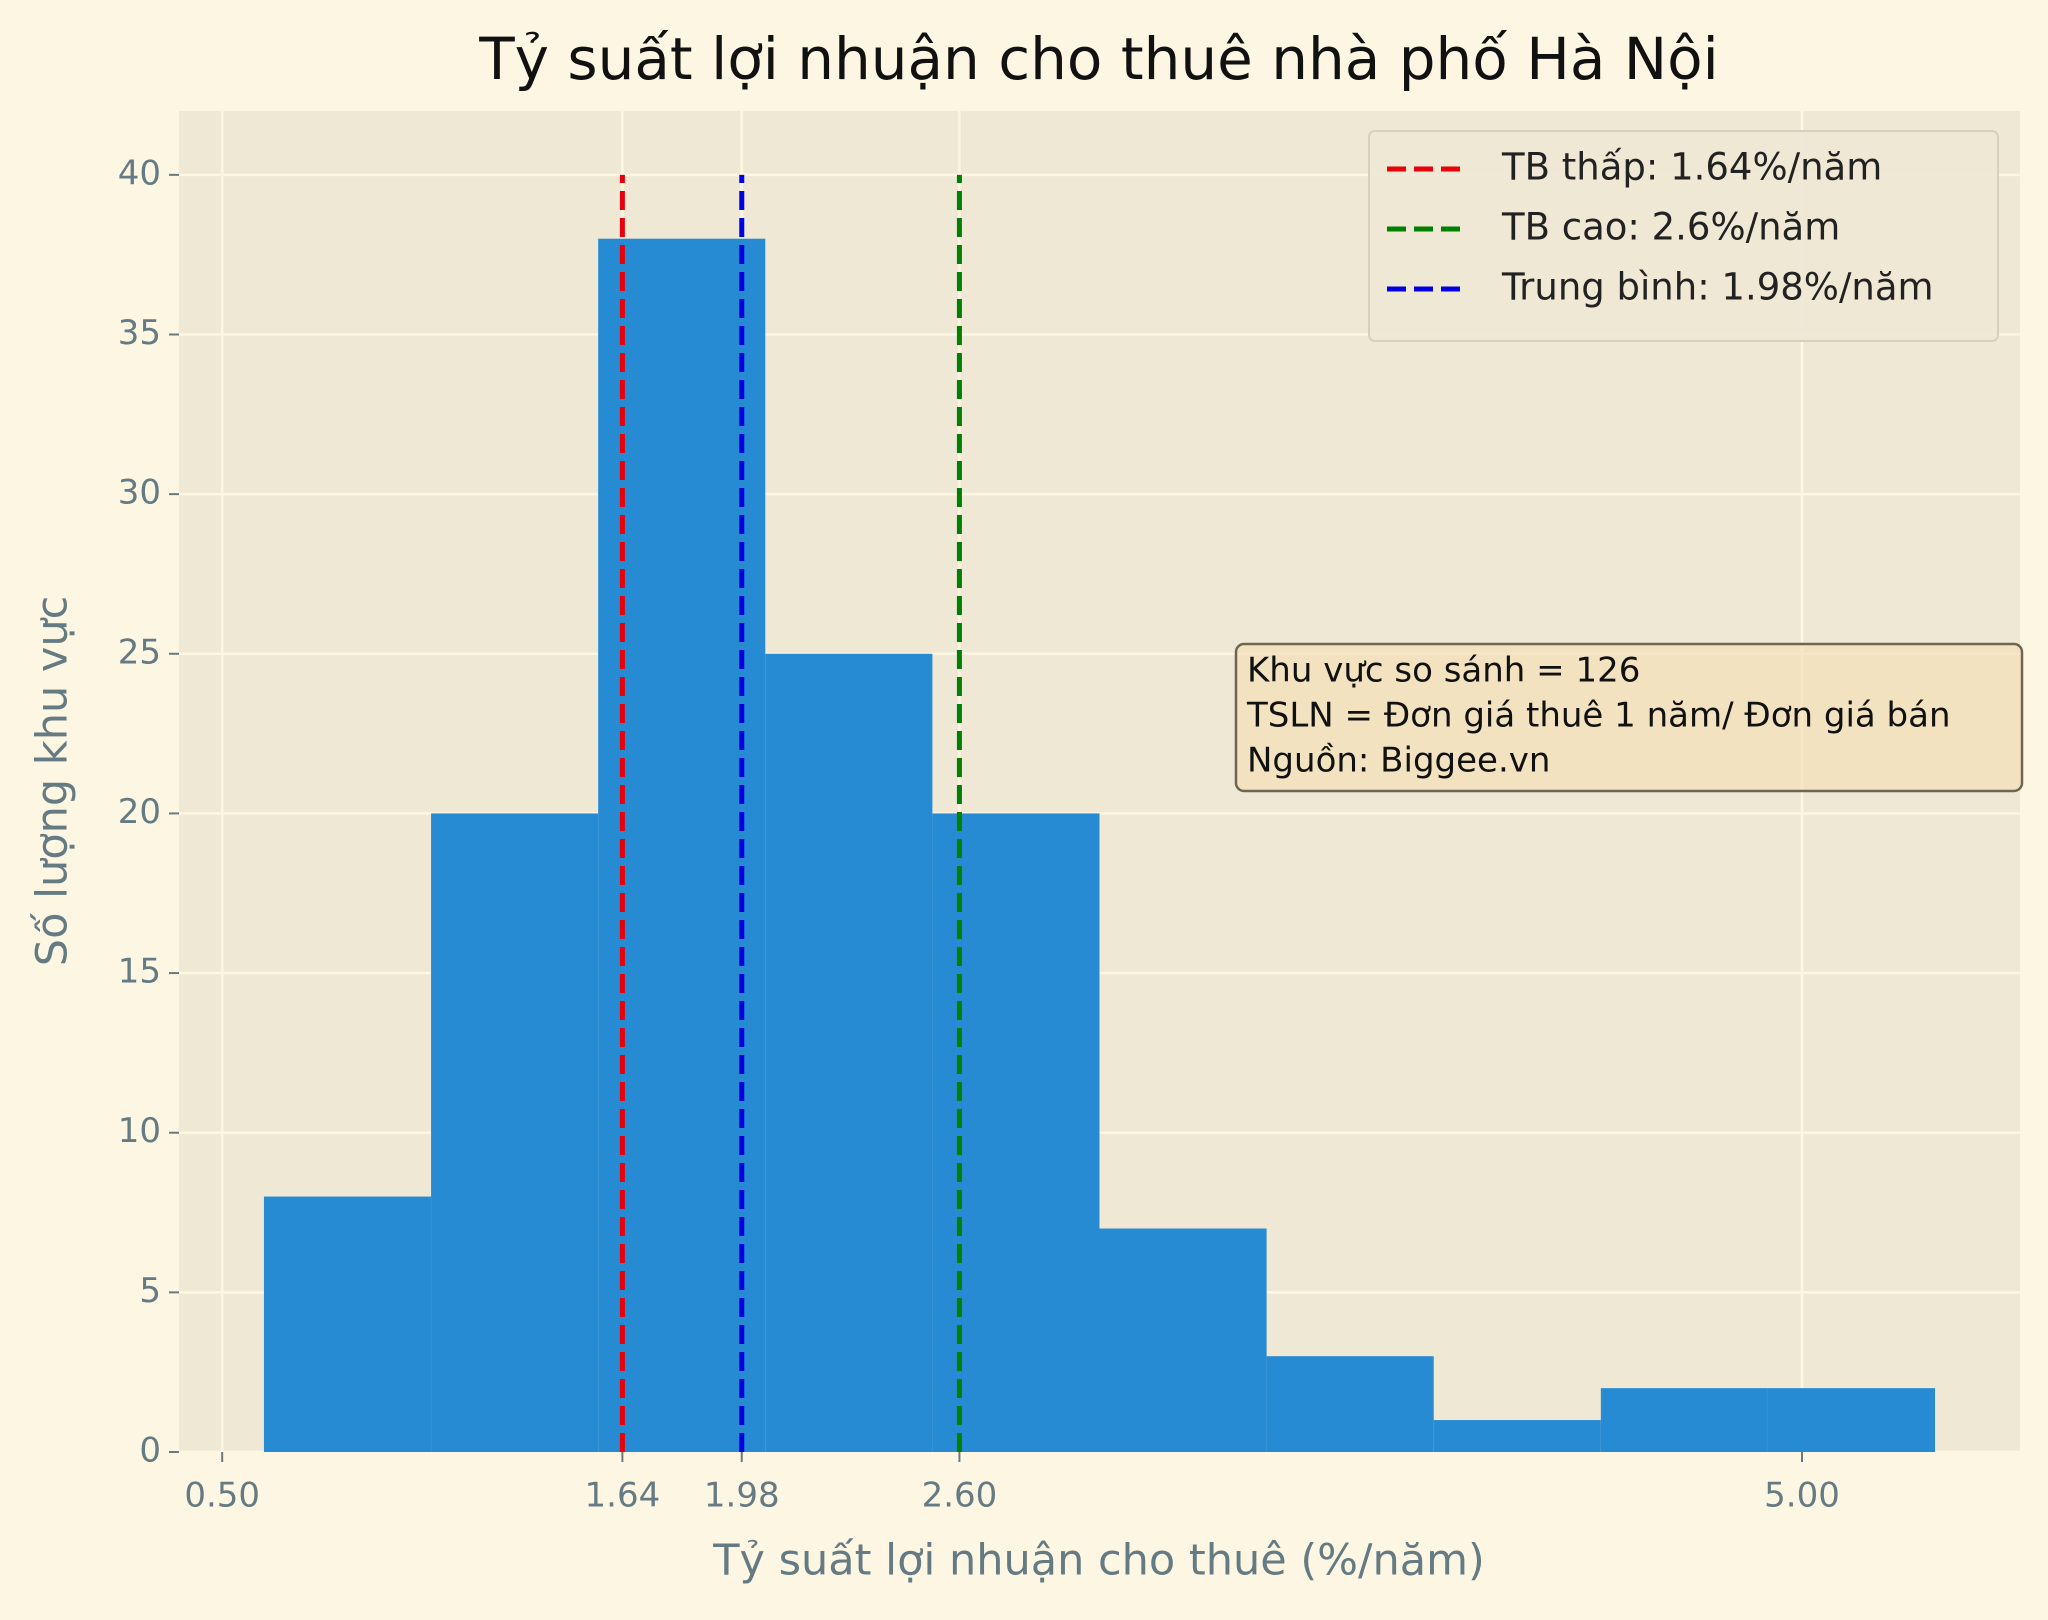 This screenshot has height=1620, width=2048. Describe the element at coordinates (1691, 167) in the screenshot. I see `legend-label: TB thấp: 1.64%/năm` at that location.